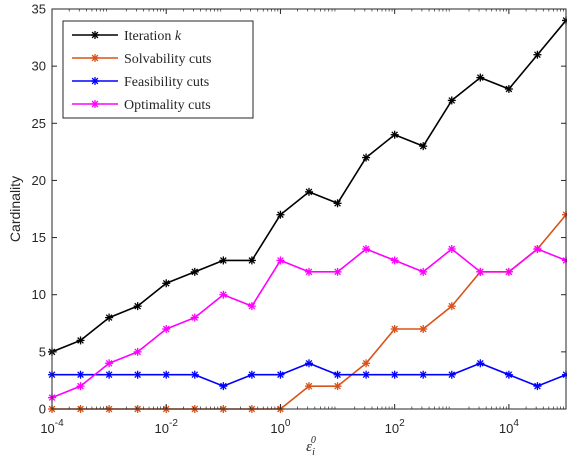  I want to click on x-tick-label-0: 10⁻⁴, so click(52, 427).